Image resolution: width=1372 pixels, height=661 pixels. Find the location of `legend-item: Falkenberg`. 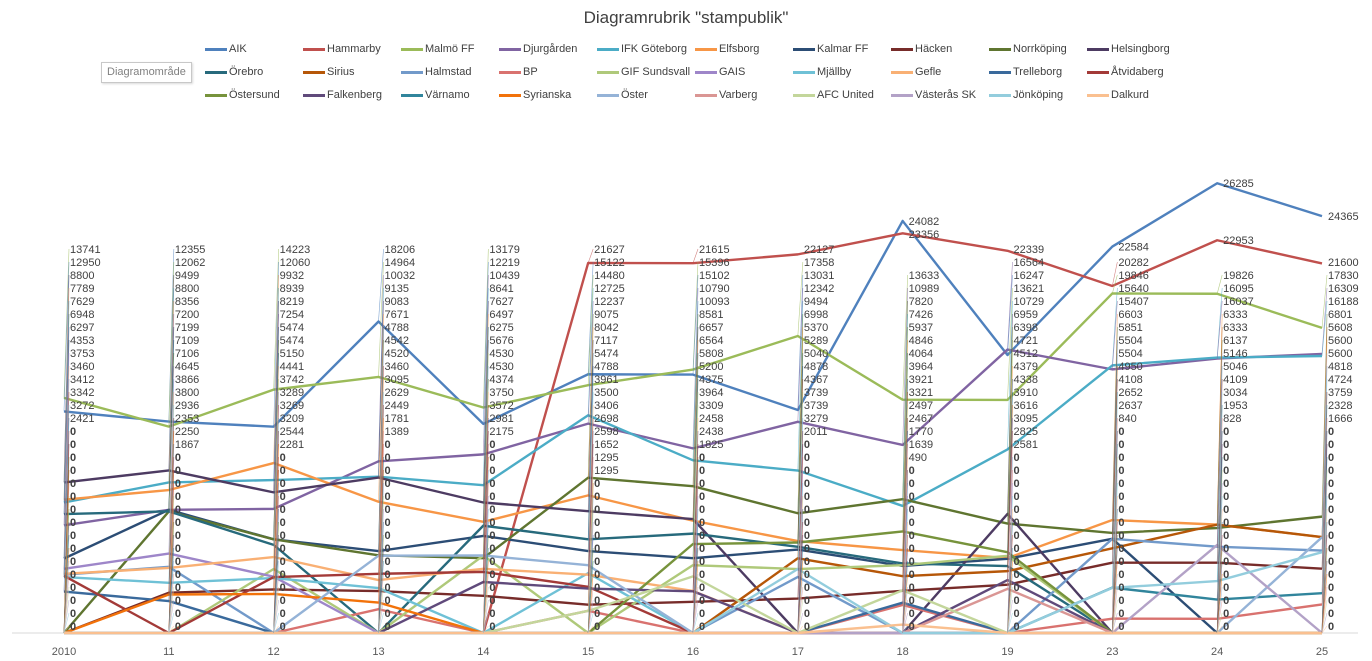

legend-item: Falkenberg is located at coordinates (352, 95).